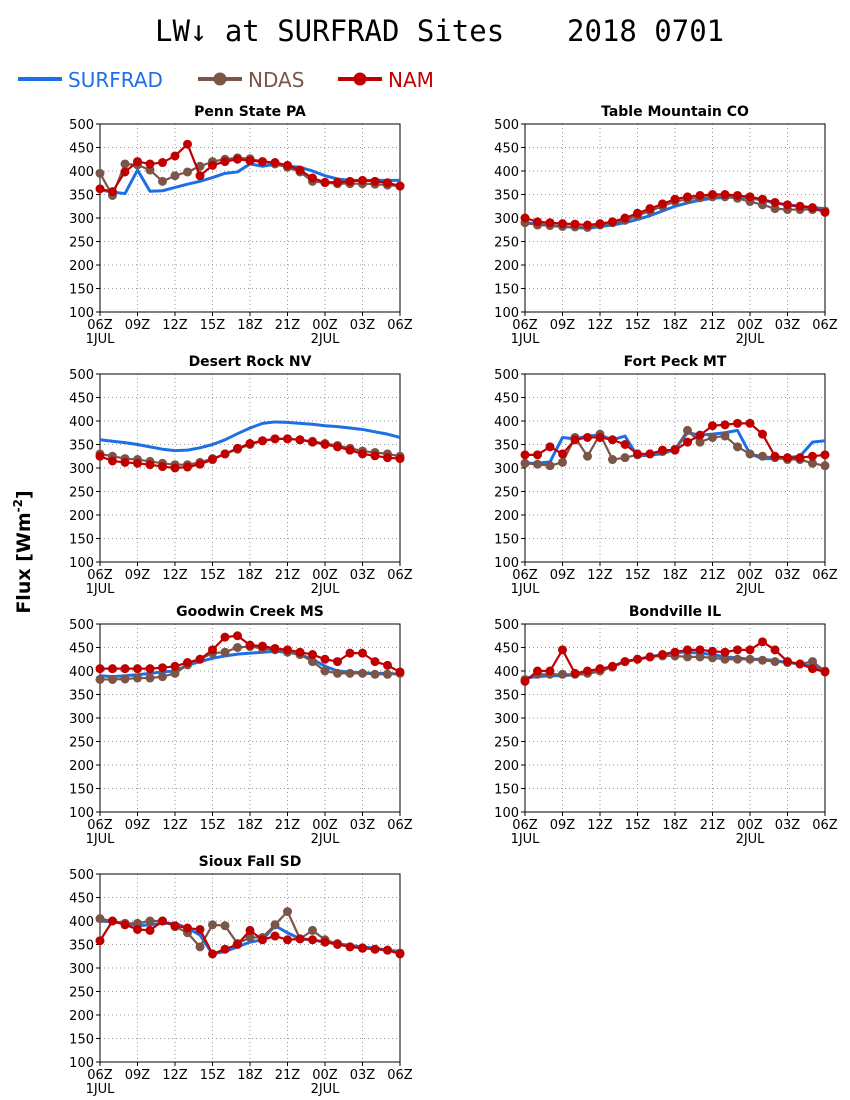 Image resolution: width=850 pixels, height=1100 pixels. Describe the element at coordinates (506, 266) in the screenshot. I see `y-tick-label: 200` at that location.